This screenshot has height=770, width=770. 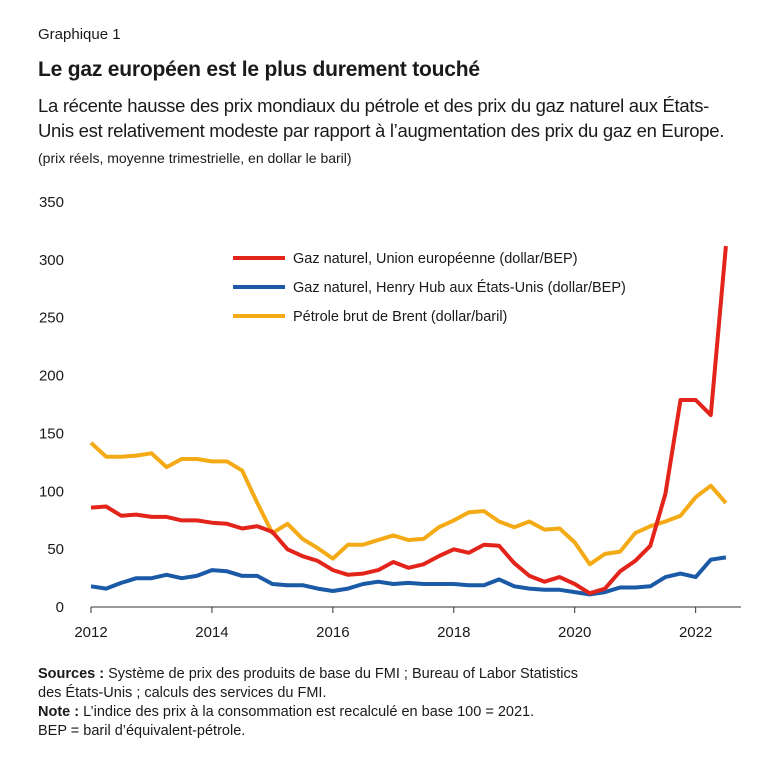 What do you see at coordinates (695, 632) in the screenshot?
I see `x-tick-label: 2022` at bounding box center [695, 632].